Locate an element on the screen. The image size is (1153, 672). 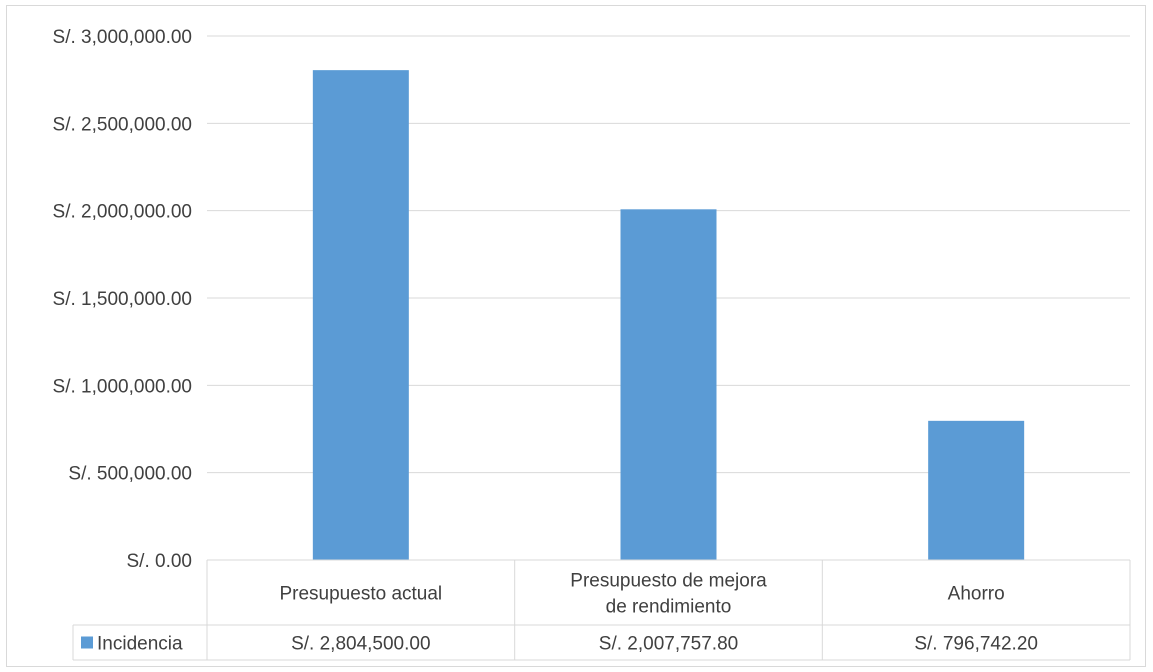
y-tick-label: S/. 1,500,000.00 is located at coordinates (122, 299).